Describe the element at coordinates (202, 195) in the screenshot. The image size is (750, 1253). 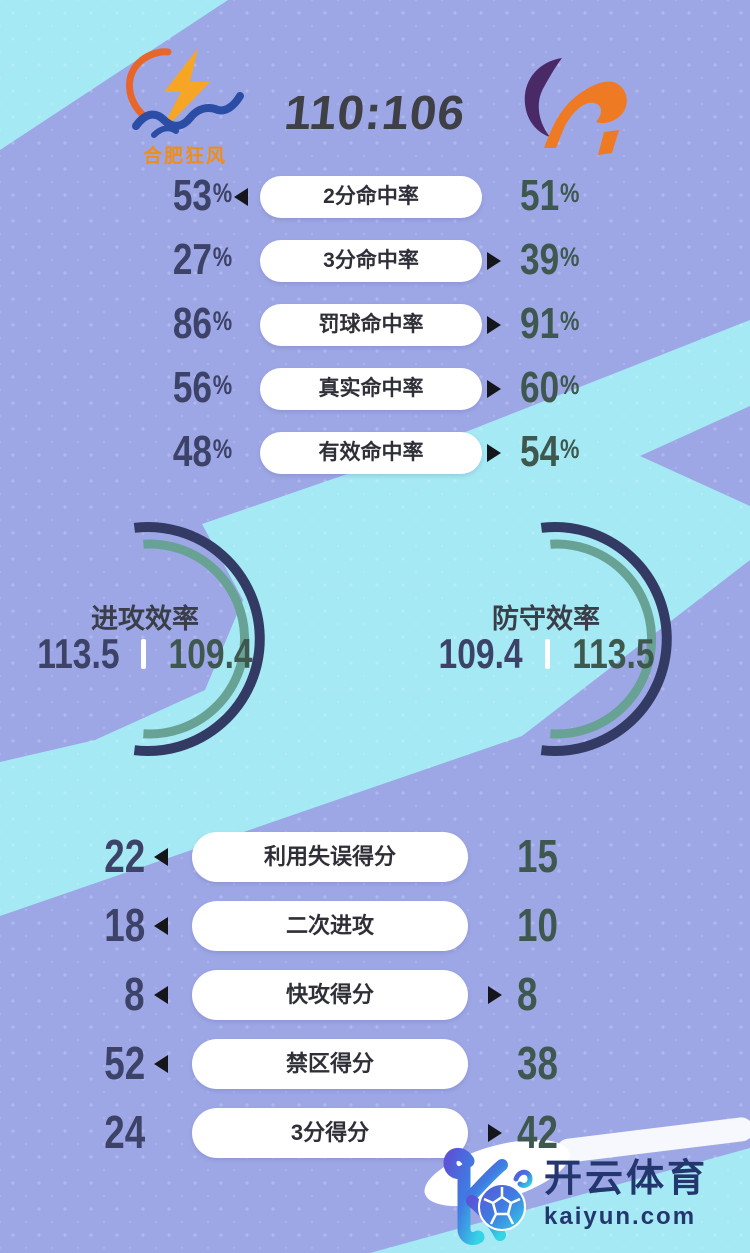
I see `home-value: 53%` at that location.